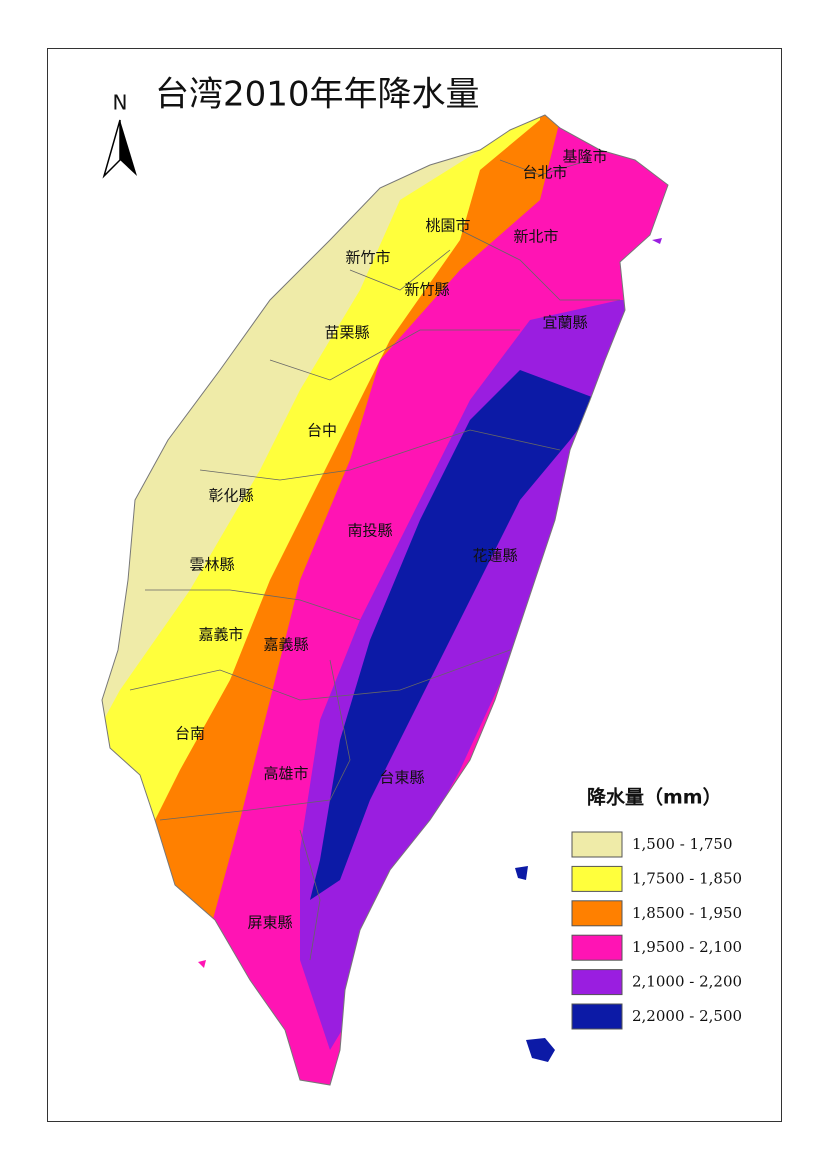 This screenshot has width=827, height=1170. I want to click on legend-title: 降水量（mm）, so click(654, 797).